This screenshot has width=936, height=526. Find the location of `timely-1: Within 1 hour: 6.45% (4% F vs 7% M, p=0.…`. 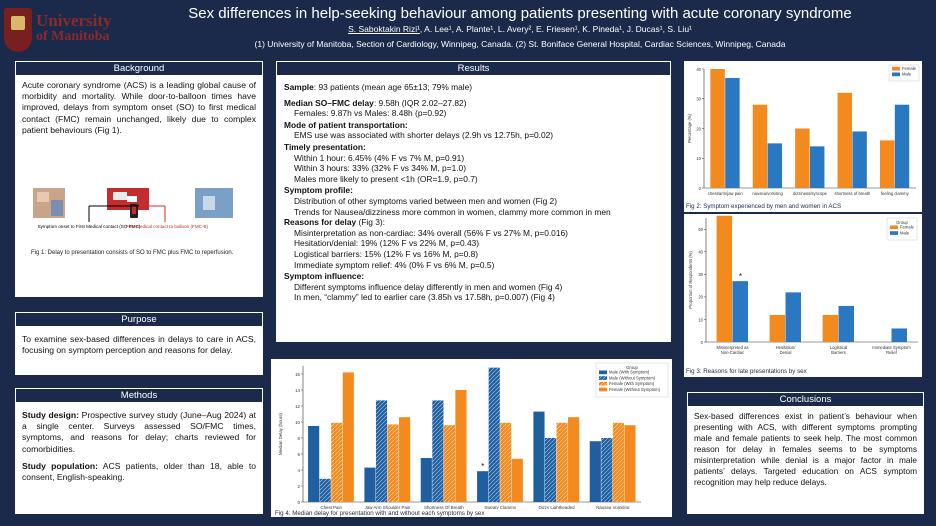

timely-1: Within 1 hour: 6.45% (4% F vs 7% M, p=0.… is located at coordinates (379, 157).